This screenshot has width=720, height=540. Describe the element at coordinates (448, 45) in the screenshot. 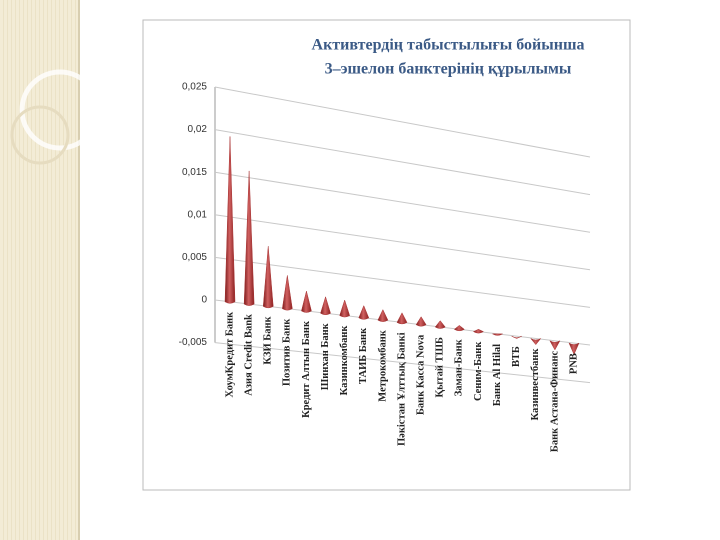

I see `chart-title: Активтердің табыстылығы бойынша` at that location.